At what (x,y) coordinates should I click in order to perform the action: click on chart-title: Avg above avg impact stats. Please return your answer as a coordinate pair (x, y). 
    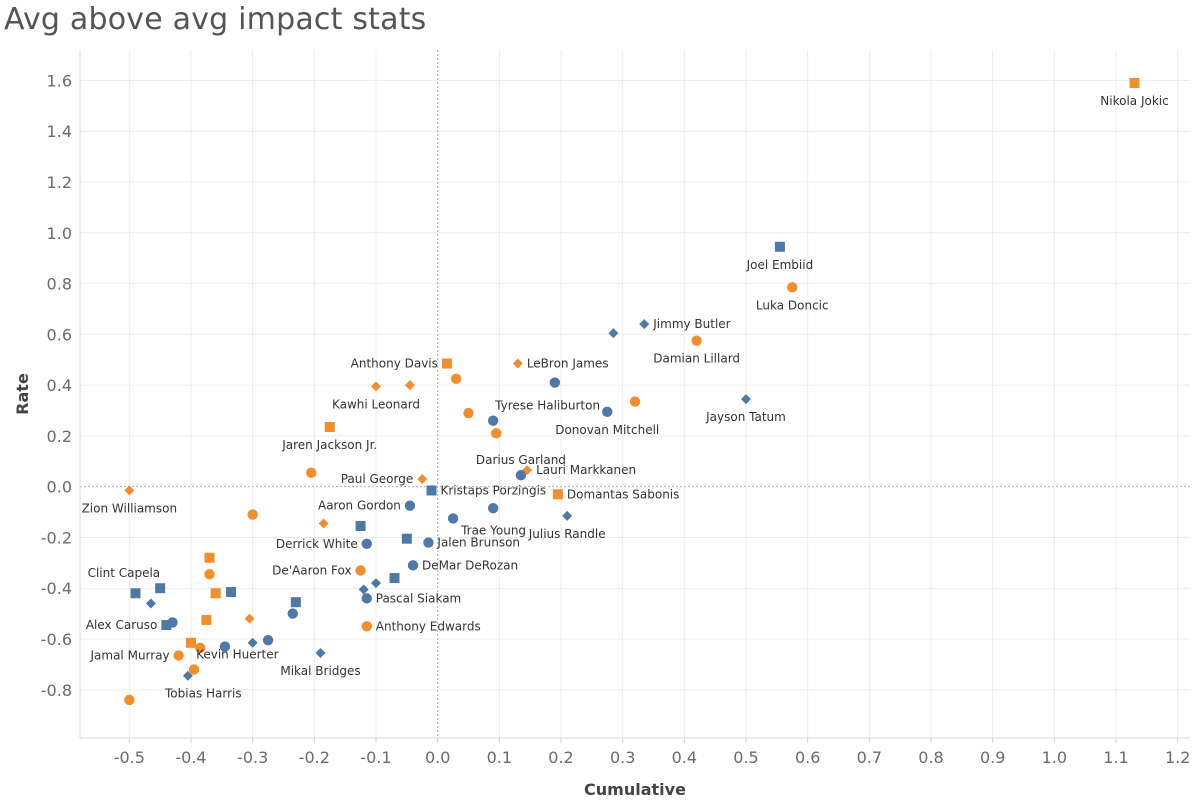
    Looking at the image, I should click on (215, 19).